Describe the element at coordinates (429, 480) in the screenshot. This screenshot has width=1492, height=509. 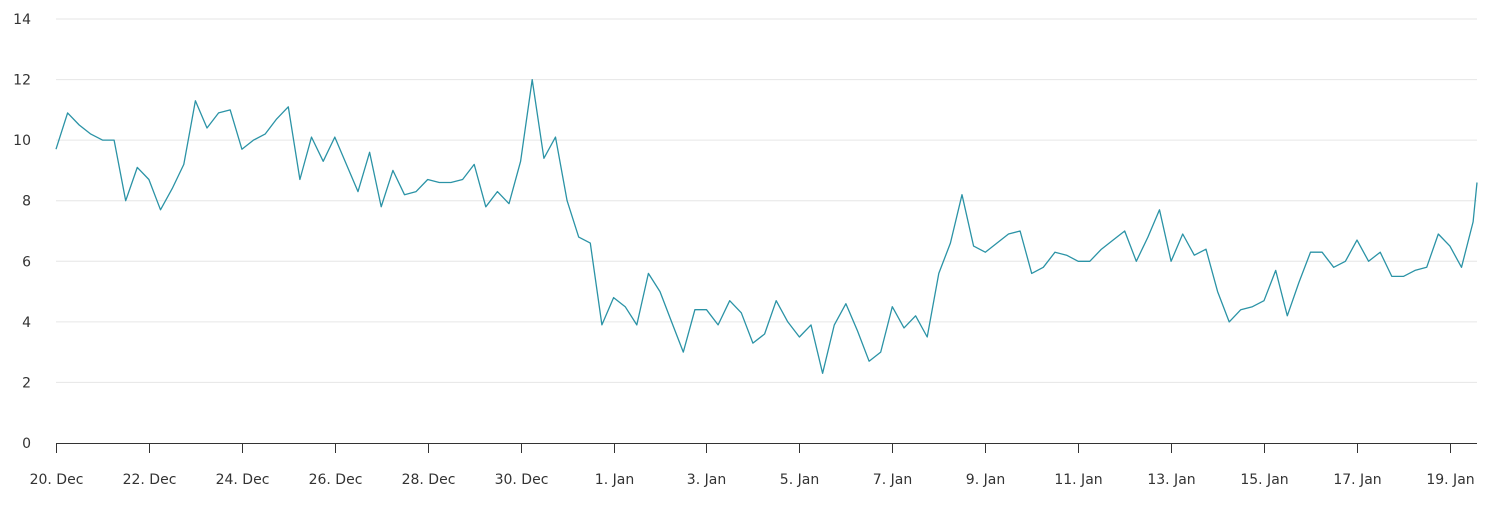
I see `x-tick-label: 28. Dec` at that location.